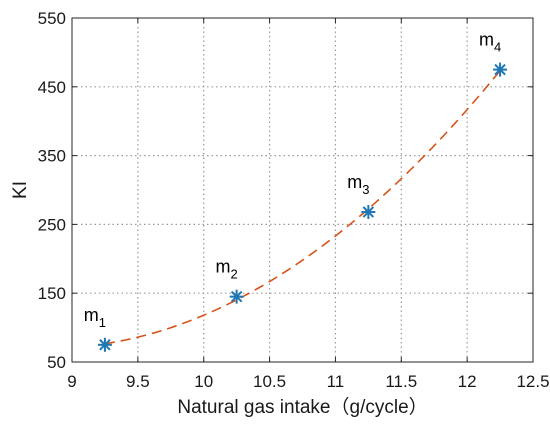  What do you see at coordinates (138, 381) in the screenshot?
I see `x-tick-label: 9.5` at bounding box center [138, 381].